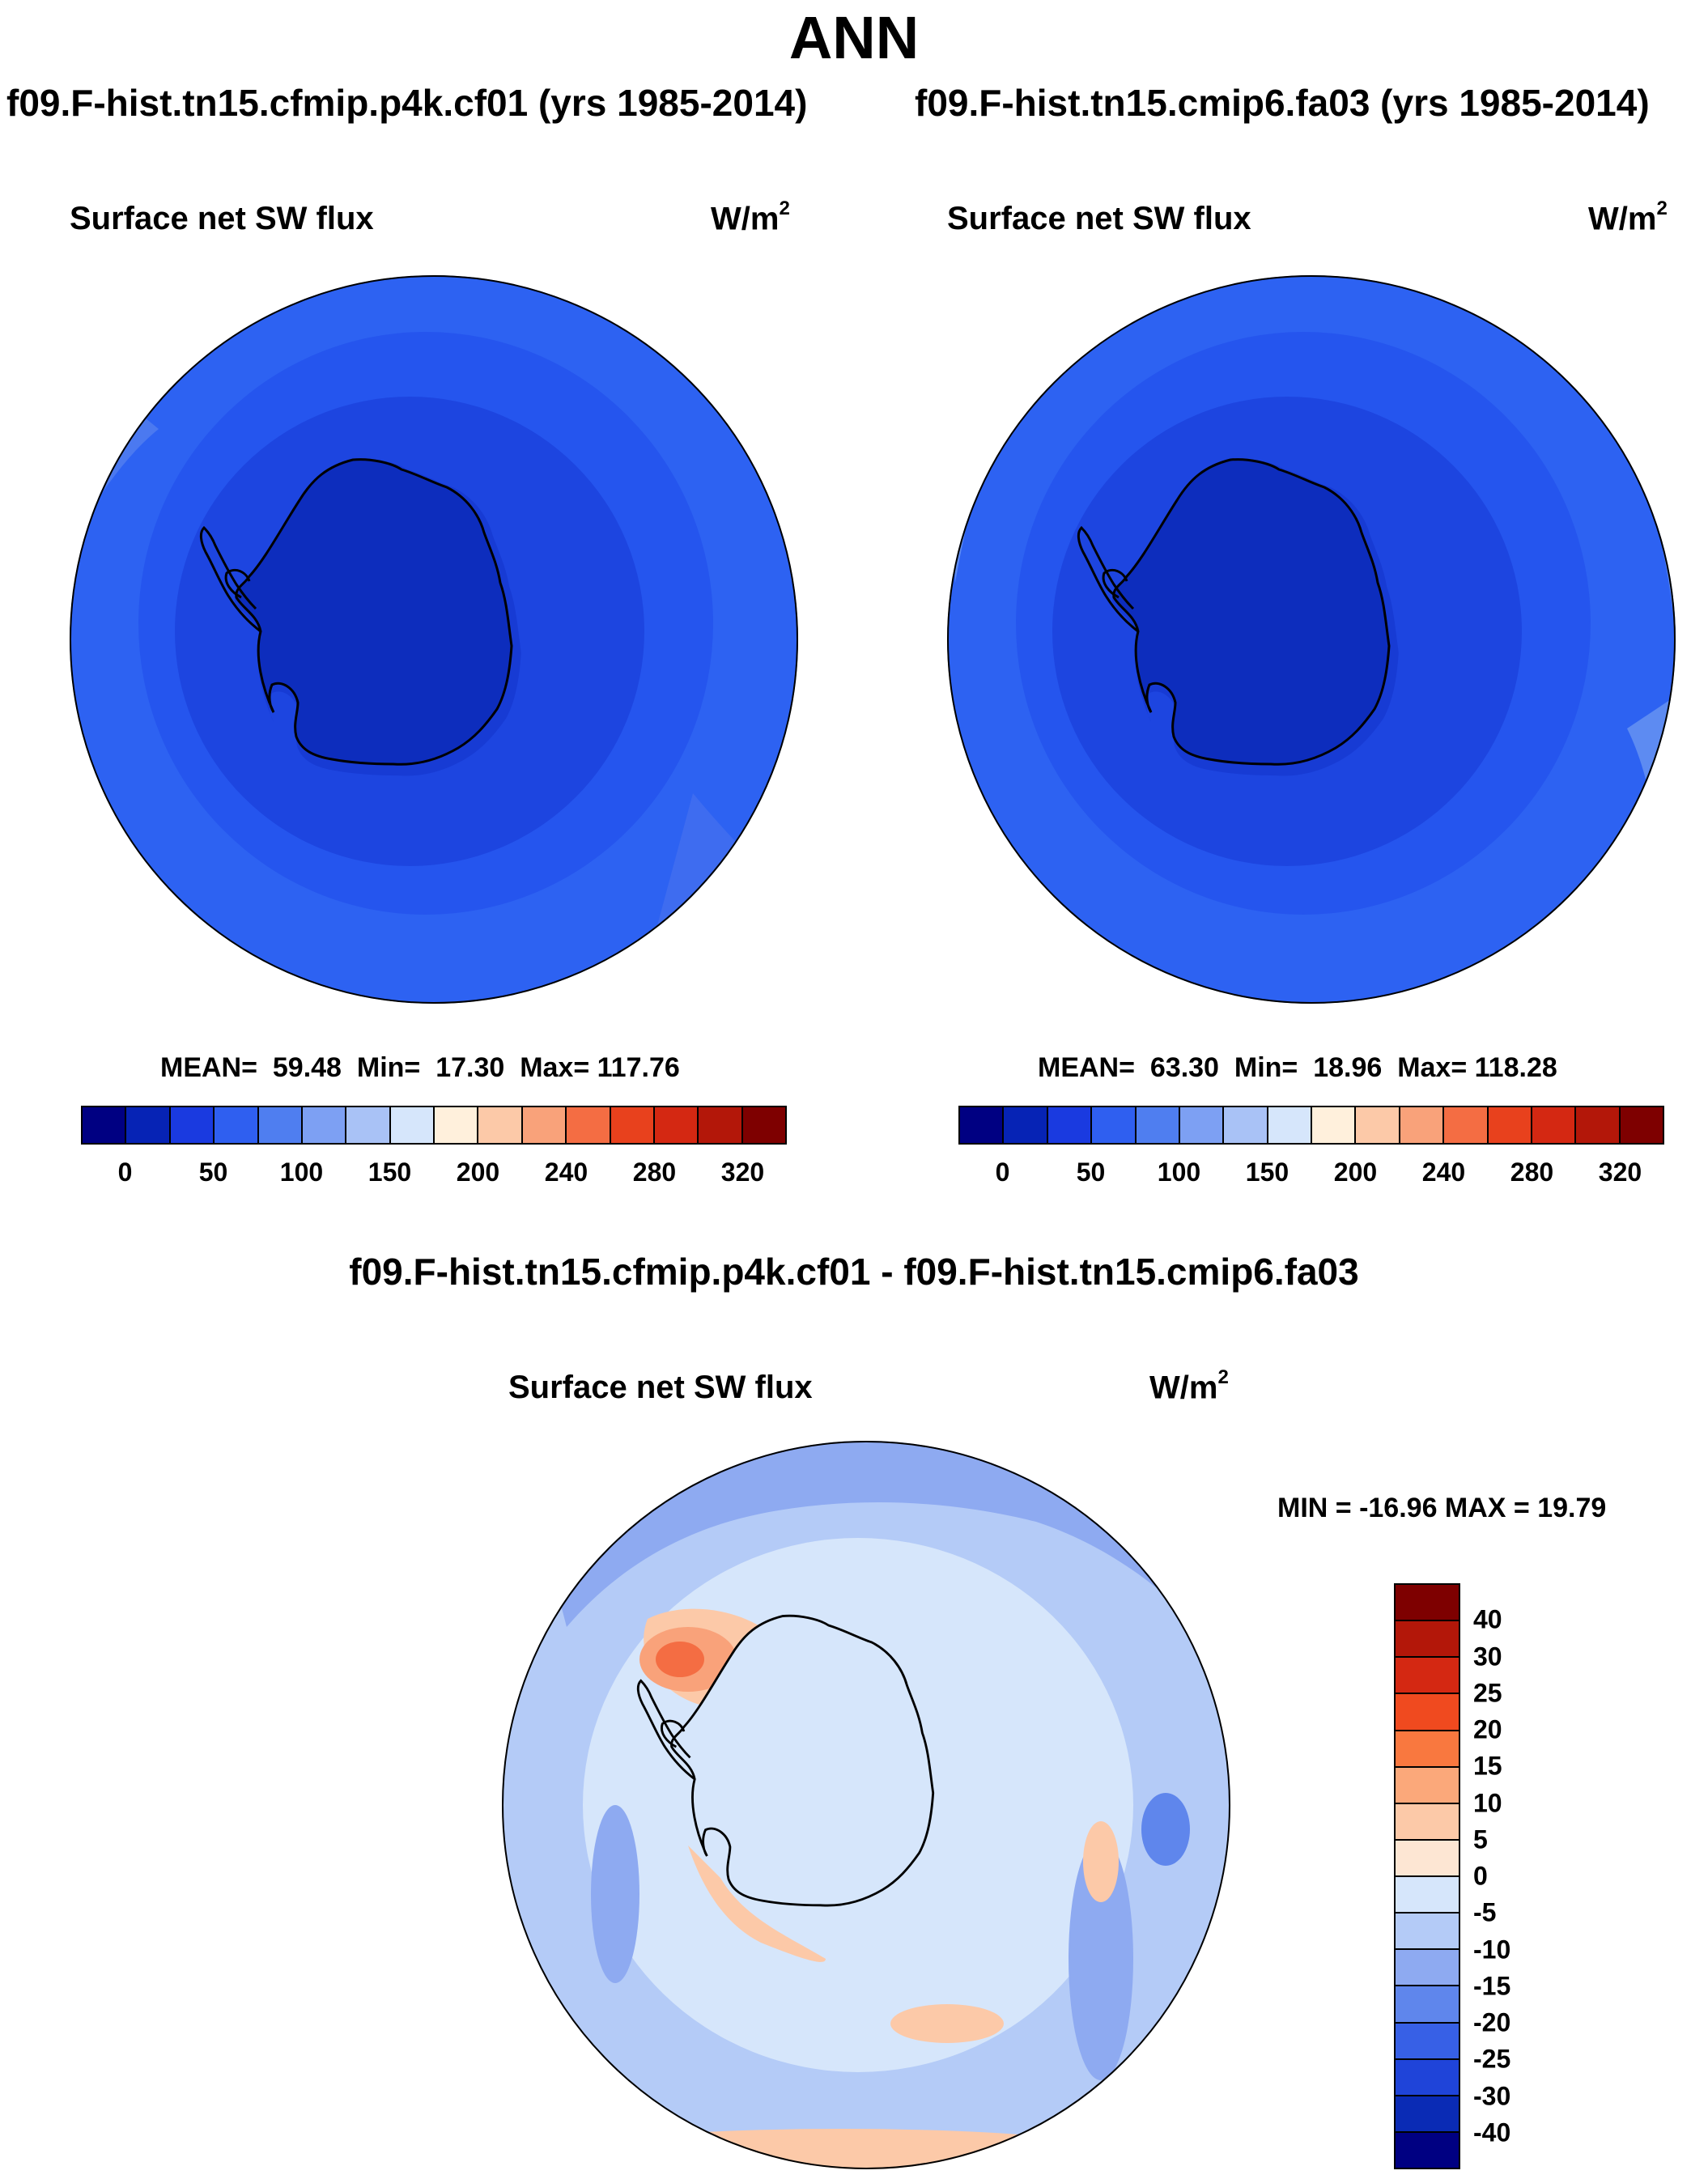 The width and height of the screenshot is (1708, 2179). I want to click on panel3-polar-map, so click(866, 1805).